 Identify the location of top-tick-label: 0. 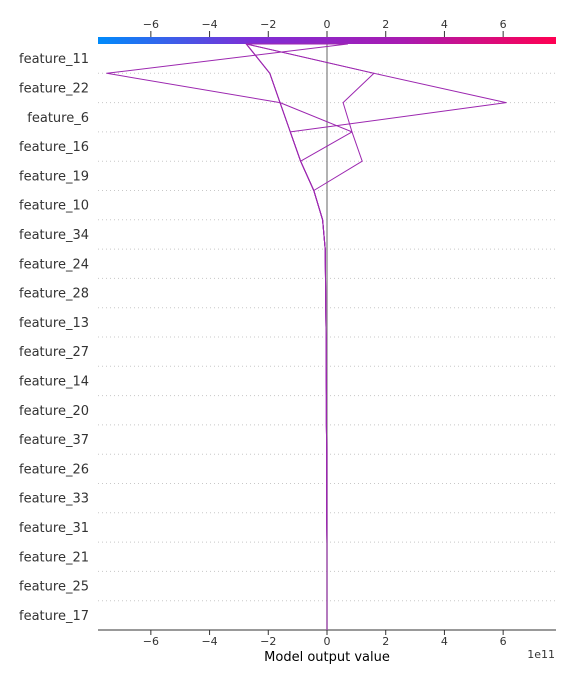
(327, 24).